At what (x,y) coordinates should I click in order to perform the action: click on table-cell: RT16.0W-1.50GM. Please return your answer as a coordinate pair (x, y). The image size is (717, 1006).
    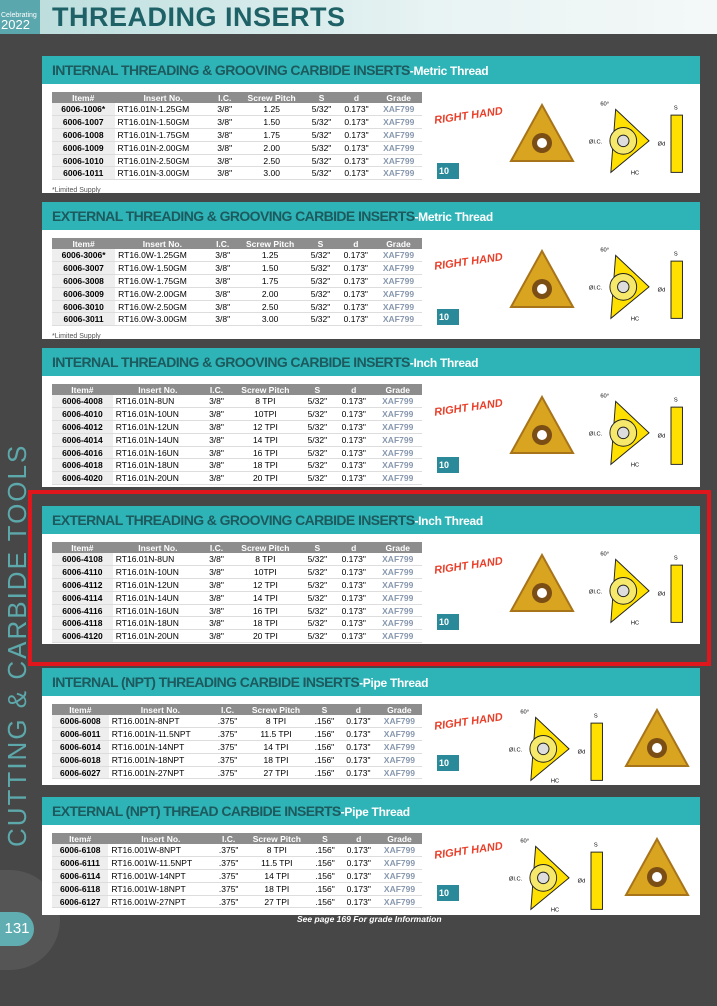
    Looking at the image, I should click on (162, 268).